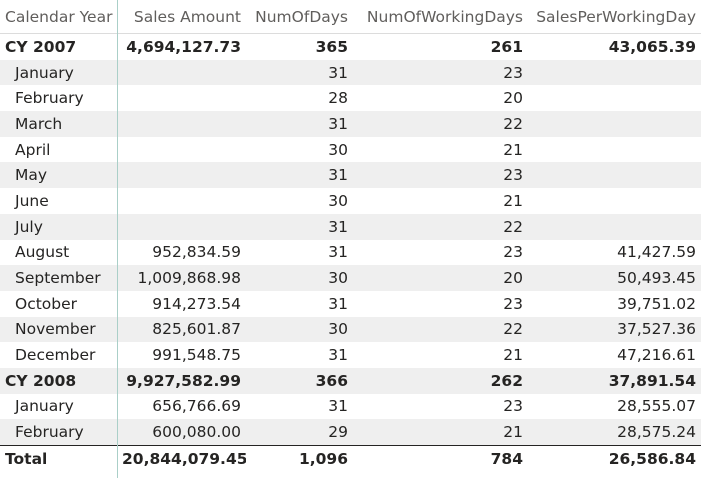 This screenshot has width=701, height=478. What do you see at coordinates (58, 278) in the screenshot?
I see `row-label: September` at bounding box center [58, 278].